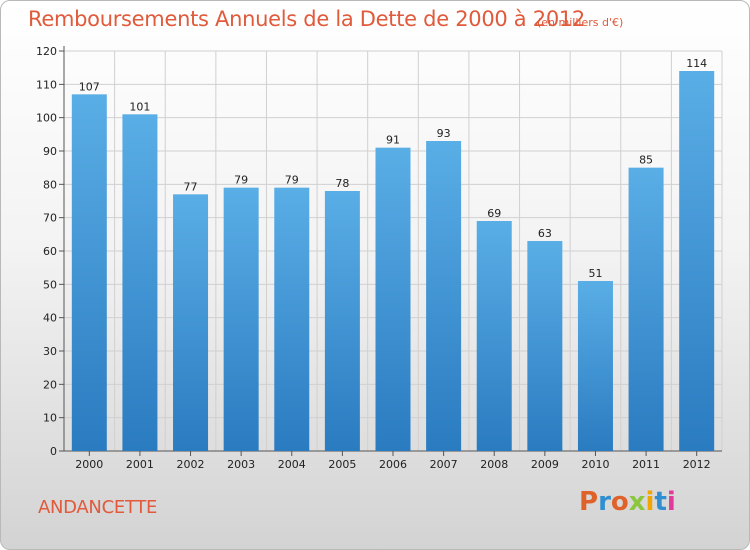  I want to click on x-tick-label: 2009, so click(545, 464).